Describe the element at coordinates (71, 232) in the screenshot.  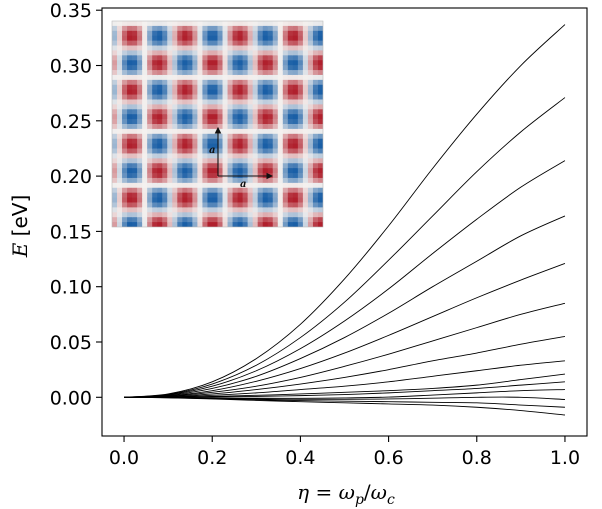
I see `y-tick-label: 0.15` at that location.